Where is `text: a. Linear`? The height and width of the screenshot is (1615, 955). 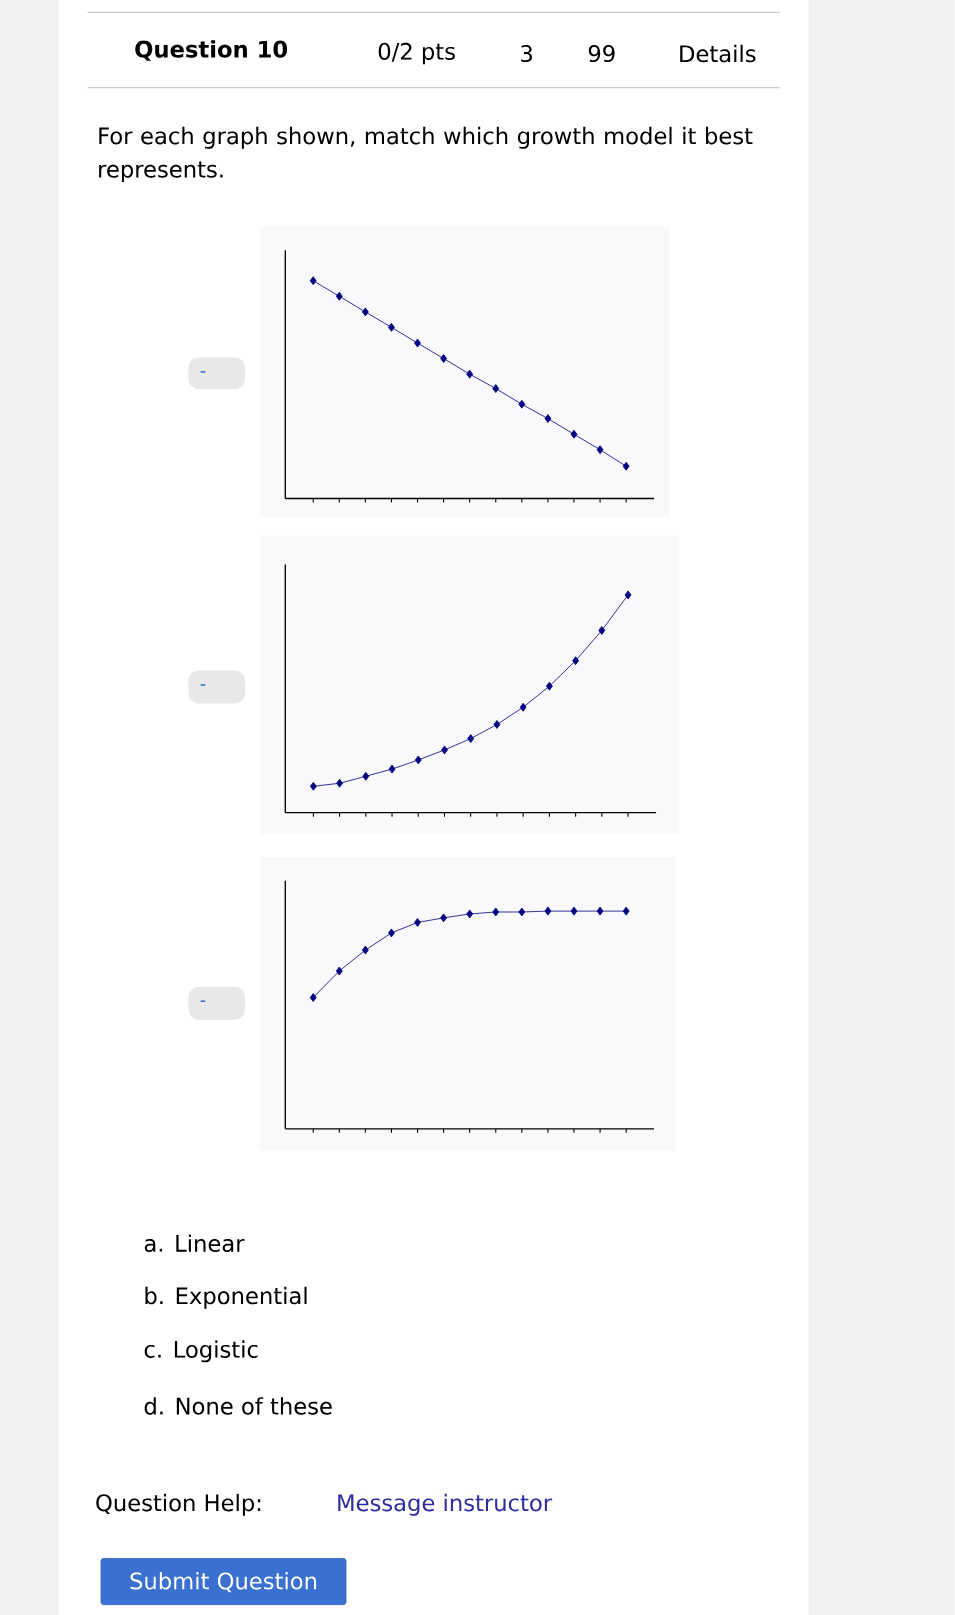
text: a. Linear is located at coordinates (194, 1243).